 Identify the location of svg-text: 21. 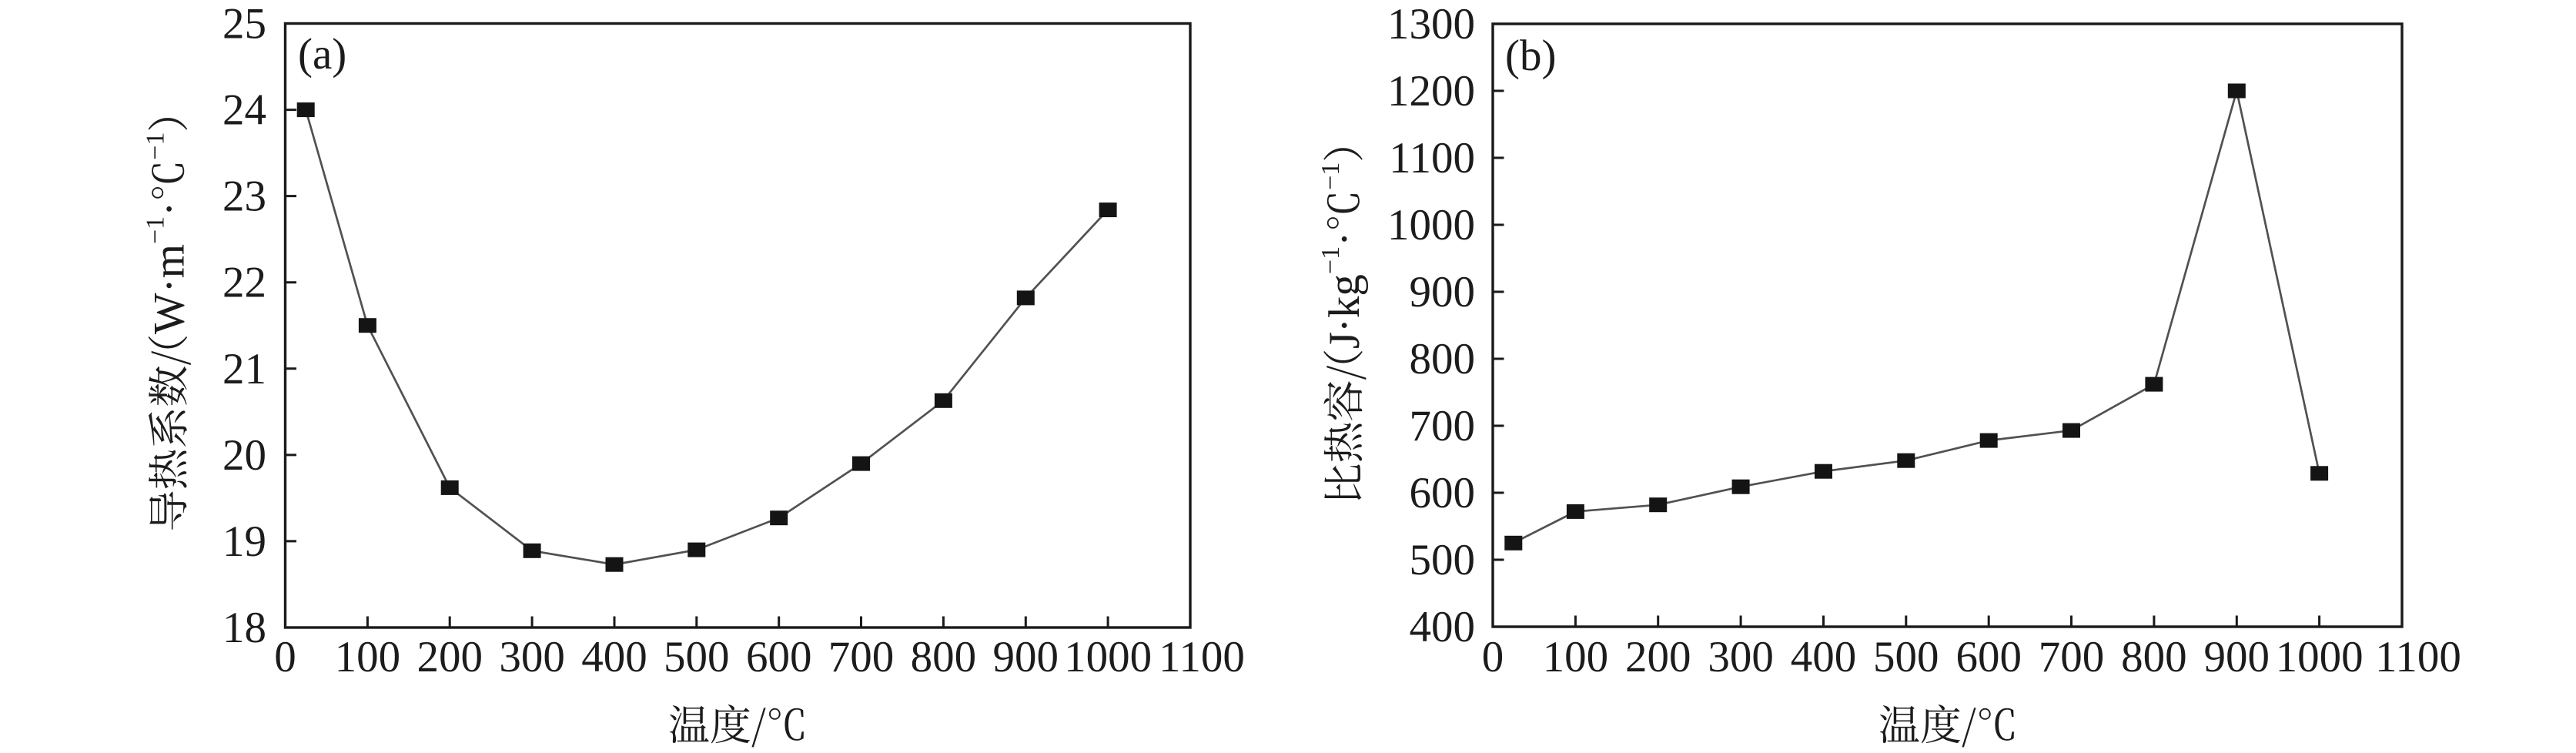
(244, 369).